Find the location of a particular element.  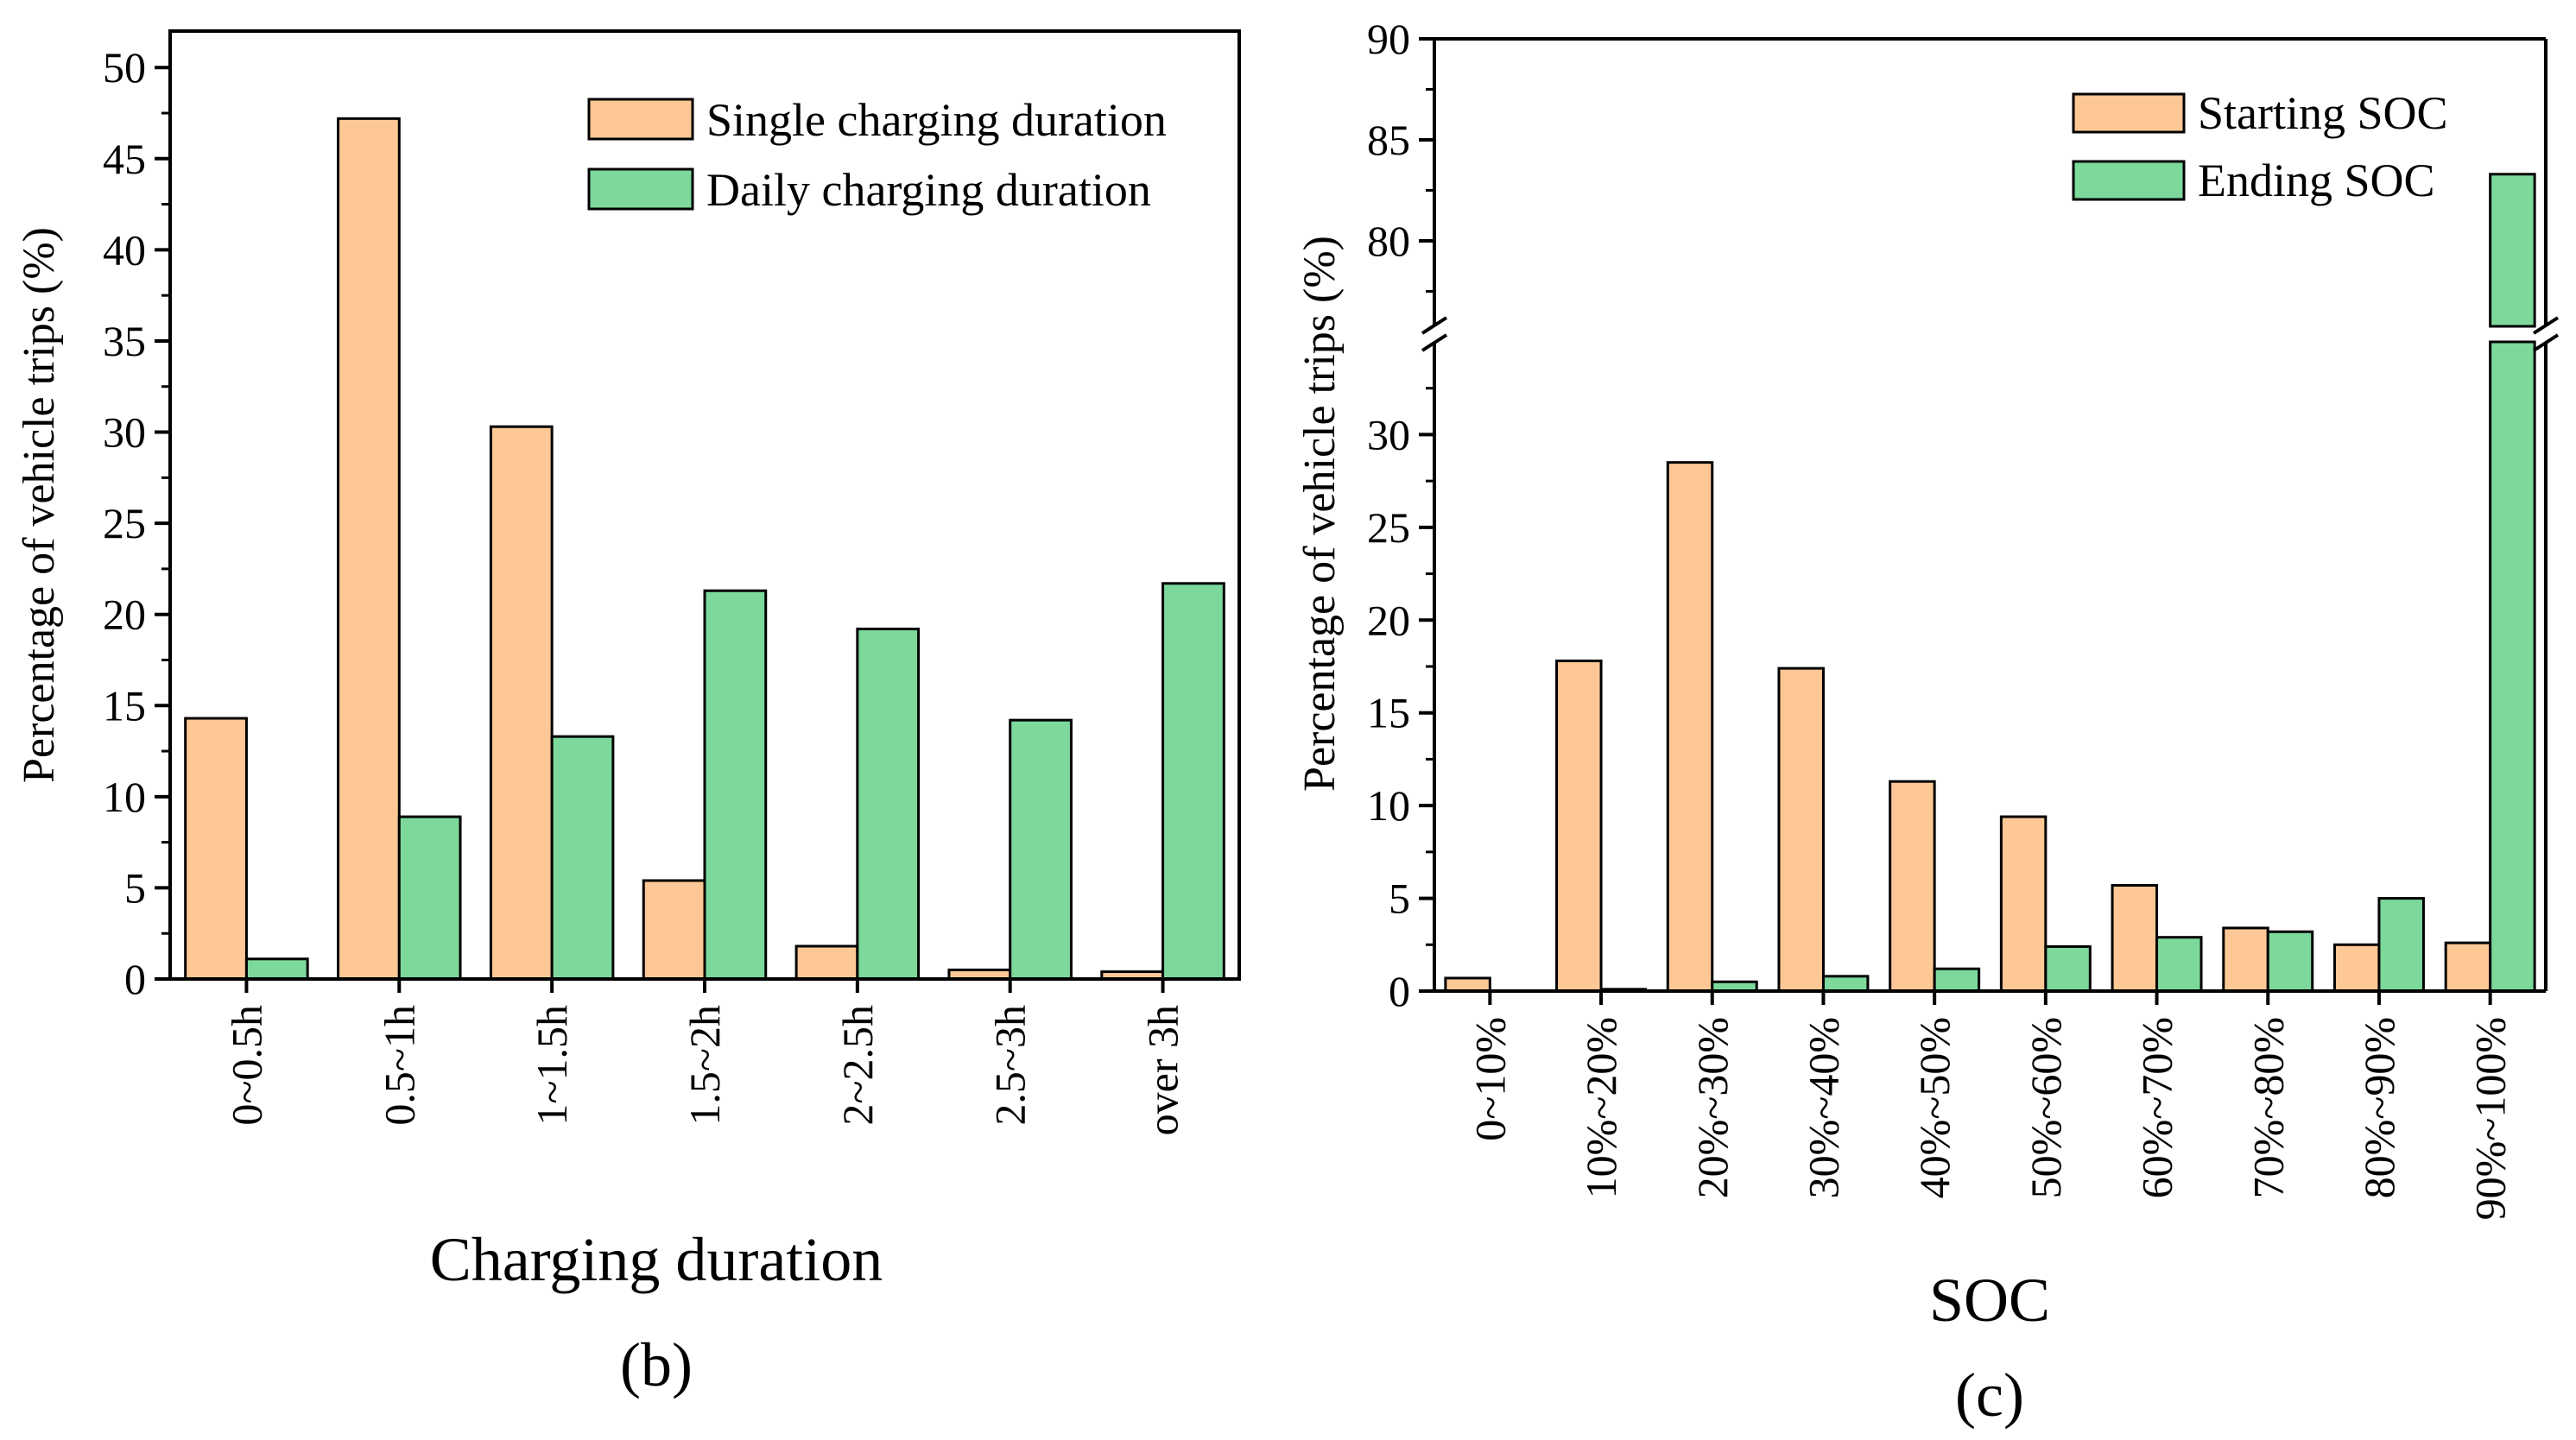

b-x-tick-label: 2~2.5h is located at coordinates (857, 1066).